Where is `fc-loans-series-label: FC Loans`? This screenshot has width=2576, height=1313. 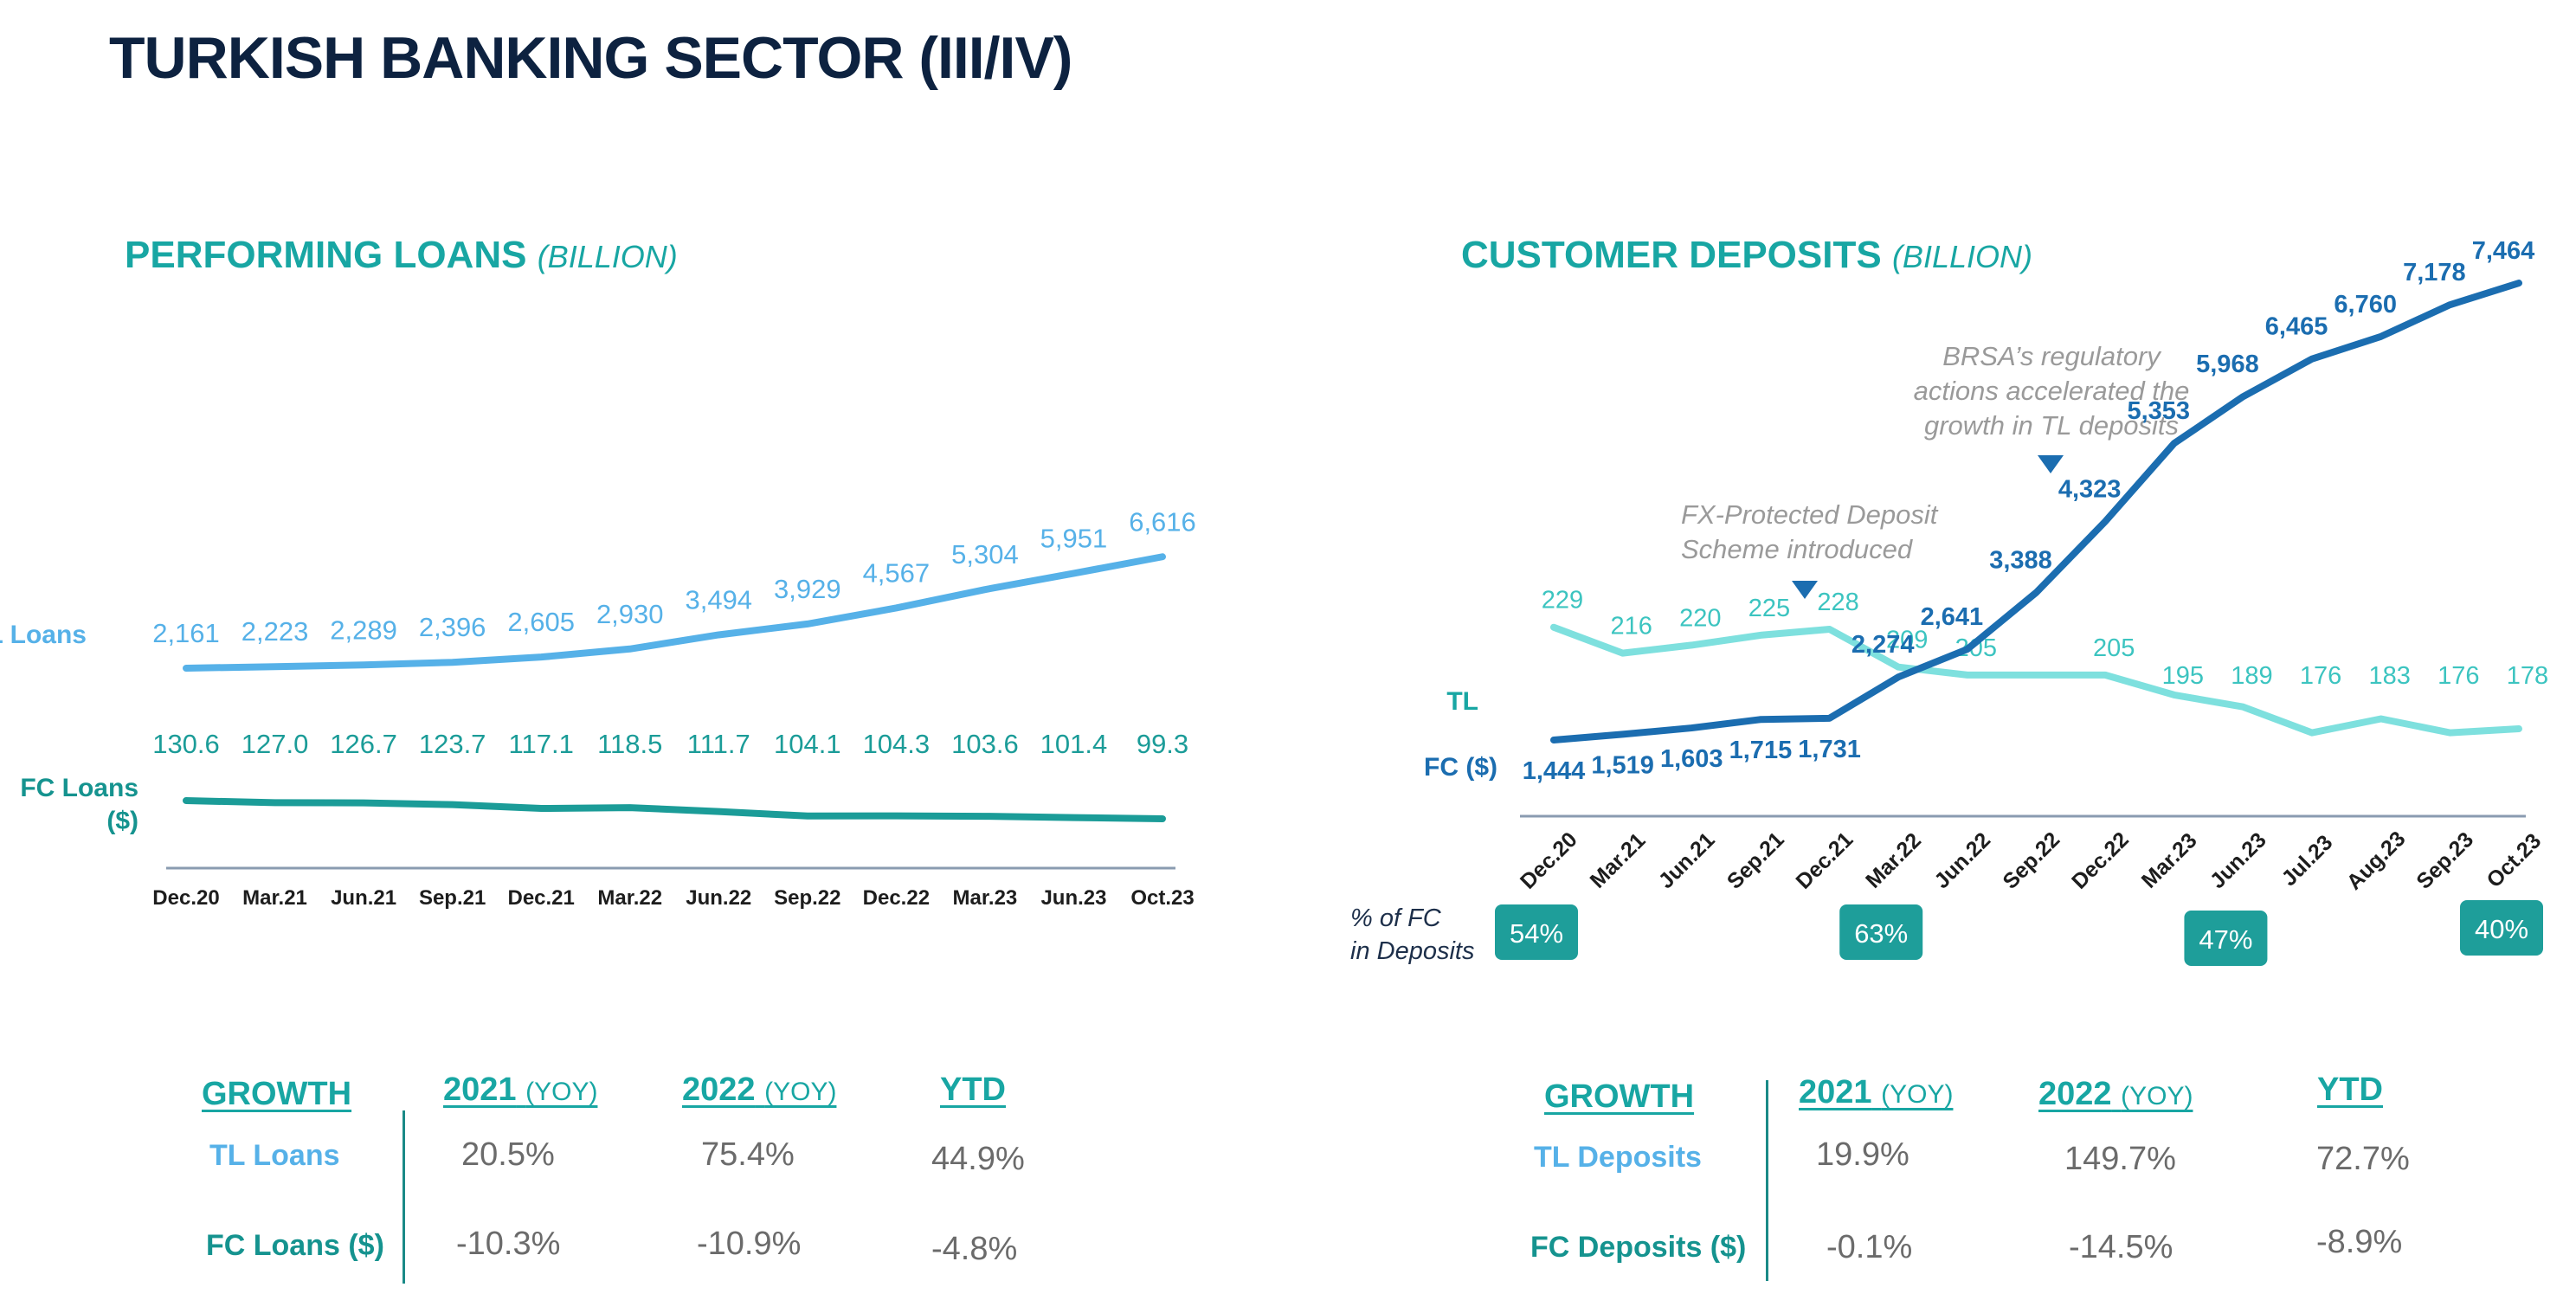 fc-loans-series-label: FC Loans is located at coordinates (79, 788).